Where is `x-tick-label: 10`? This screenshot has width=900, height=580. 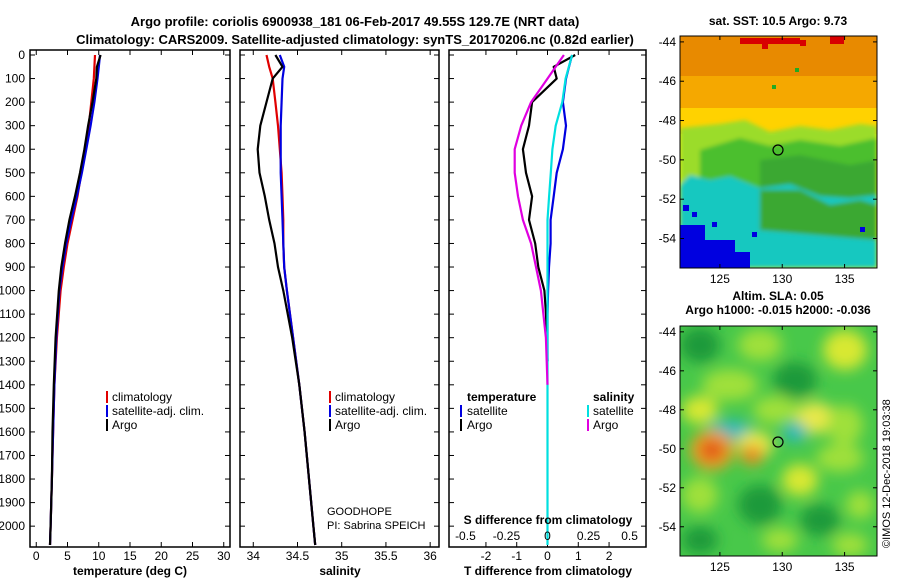
x-tick-label: 10 is located at coordinates (99, 556).